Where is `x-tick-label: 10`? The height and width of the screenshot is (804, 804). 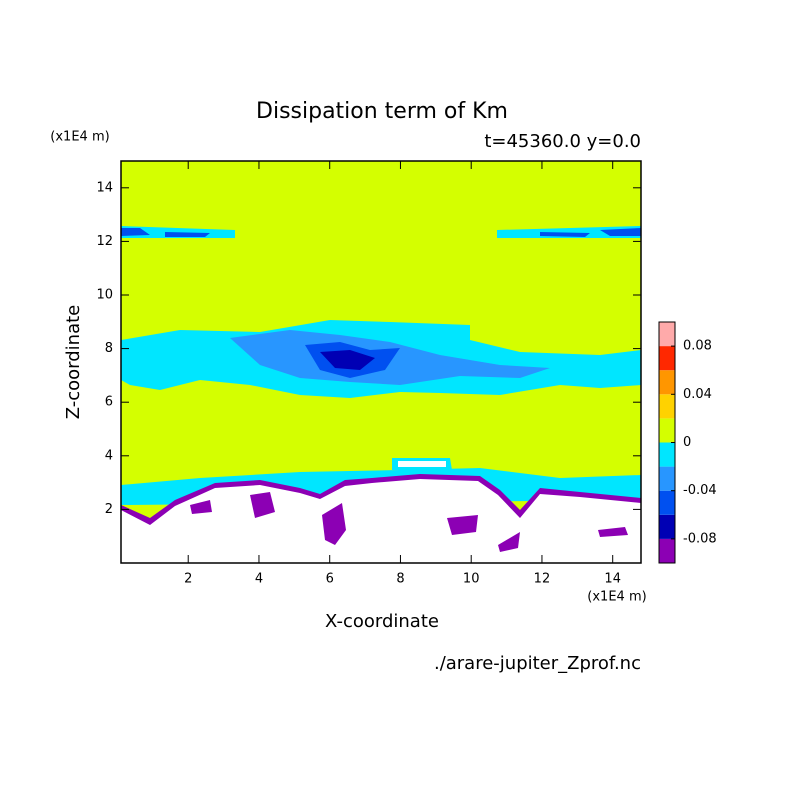 x-tick-label: 10 is located at coordinates (471, 579).